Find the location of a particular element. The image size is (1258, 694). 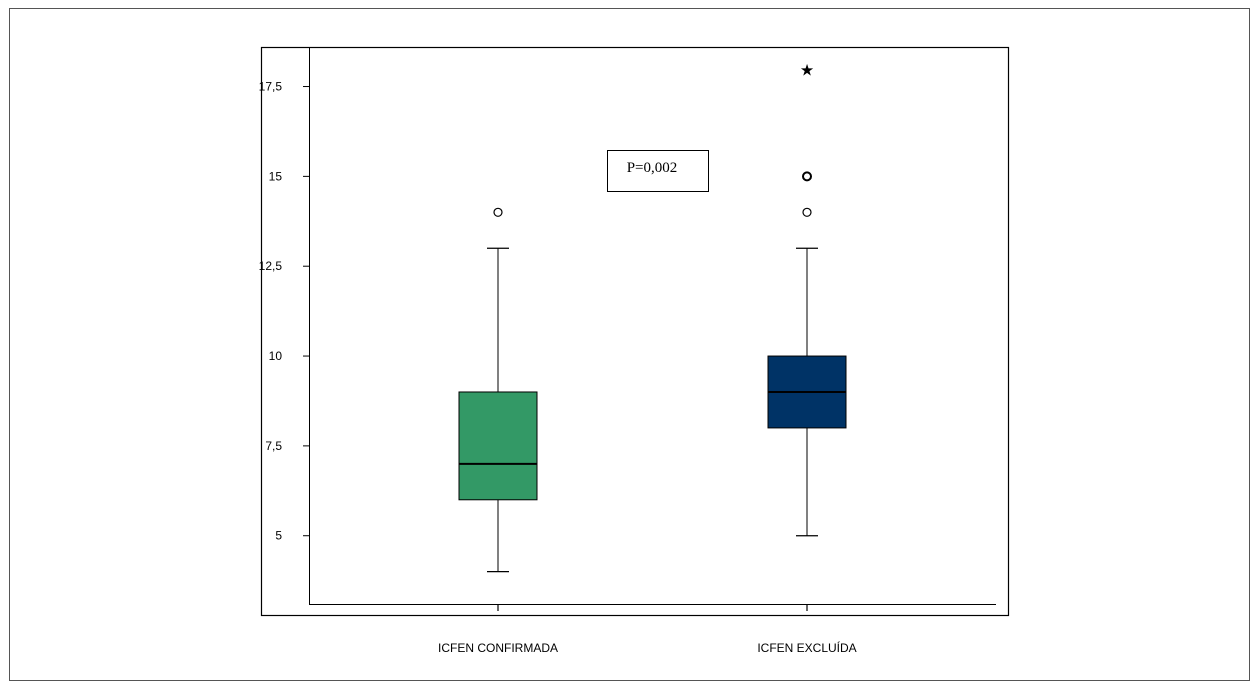

box-group is located at coordinates (498, 390).